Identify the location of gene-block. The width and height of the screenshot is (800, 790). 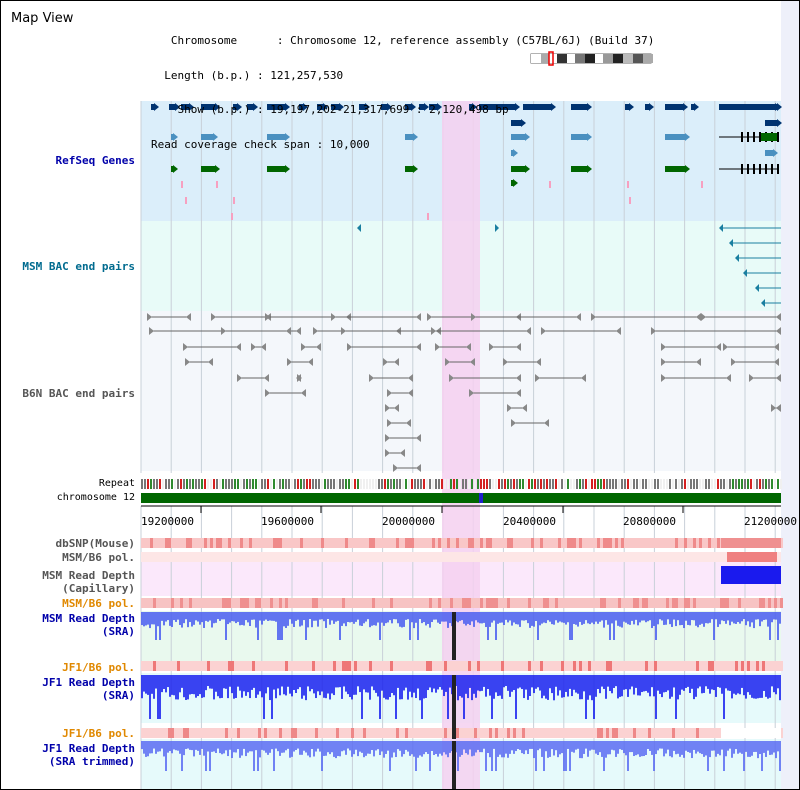
(692, 107).